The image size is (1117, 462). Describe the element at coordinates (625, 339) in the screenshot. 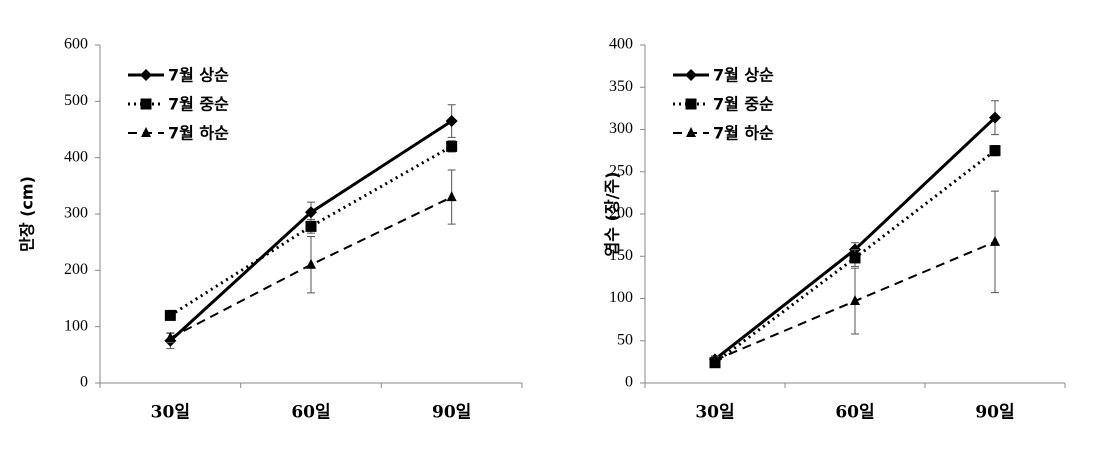

I see `y-tick-label: 50` at that location.